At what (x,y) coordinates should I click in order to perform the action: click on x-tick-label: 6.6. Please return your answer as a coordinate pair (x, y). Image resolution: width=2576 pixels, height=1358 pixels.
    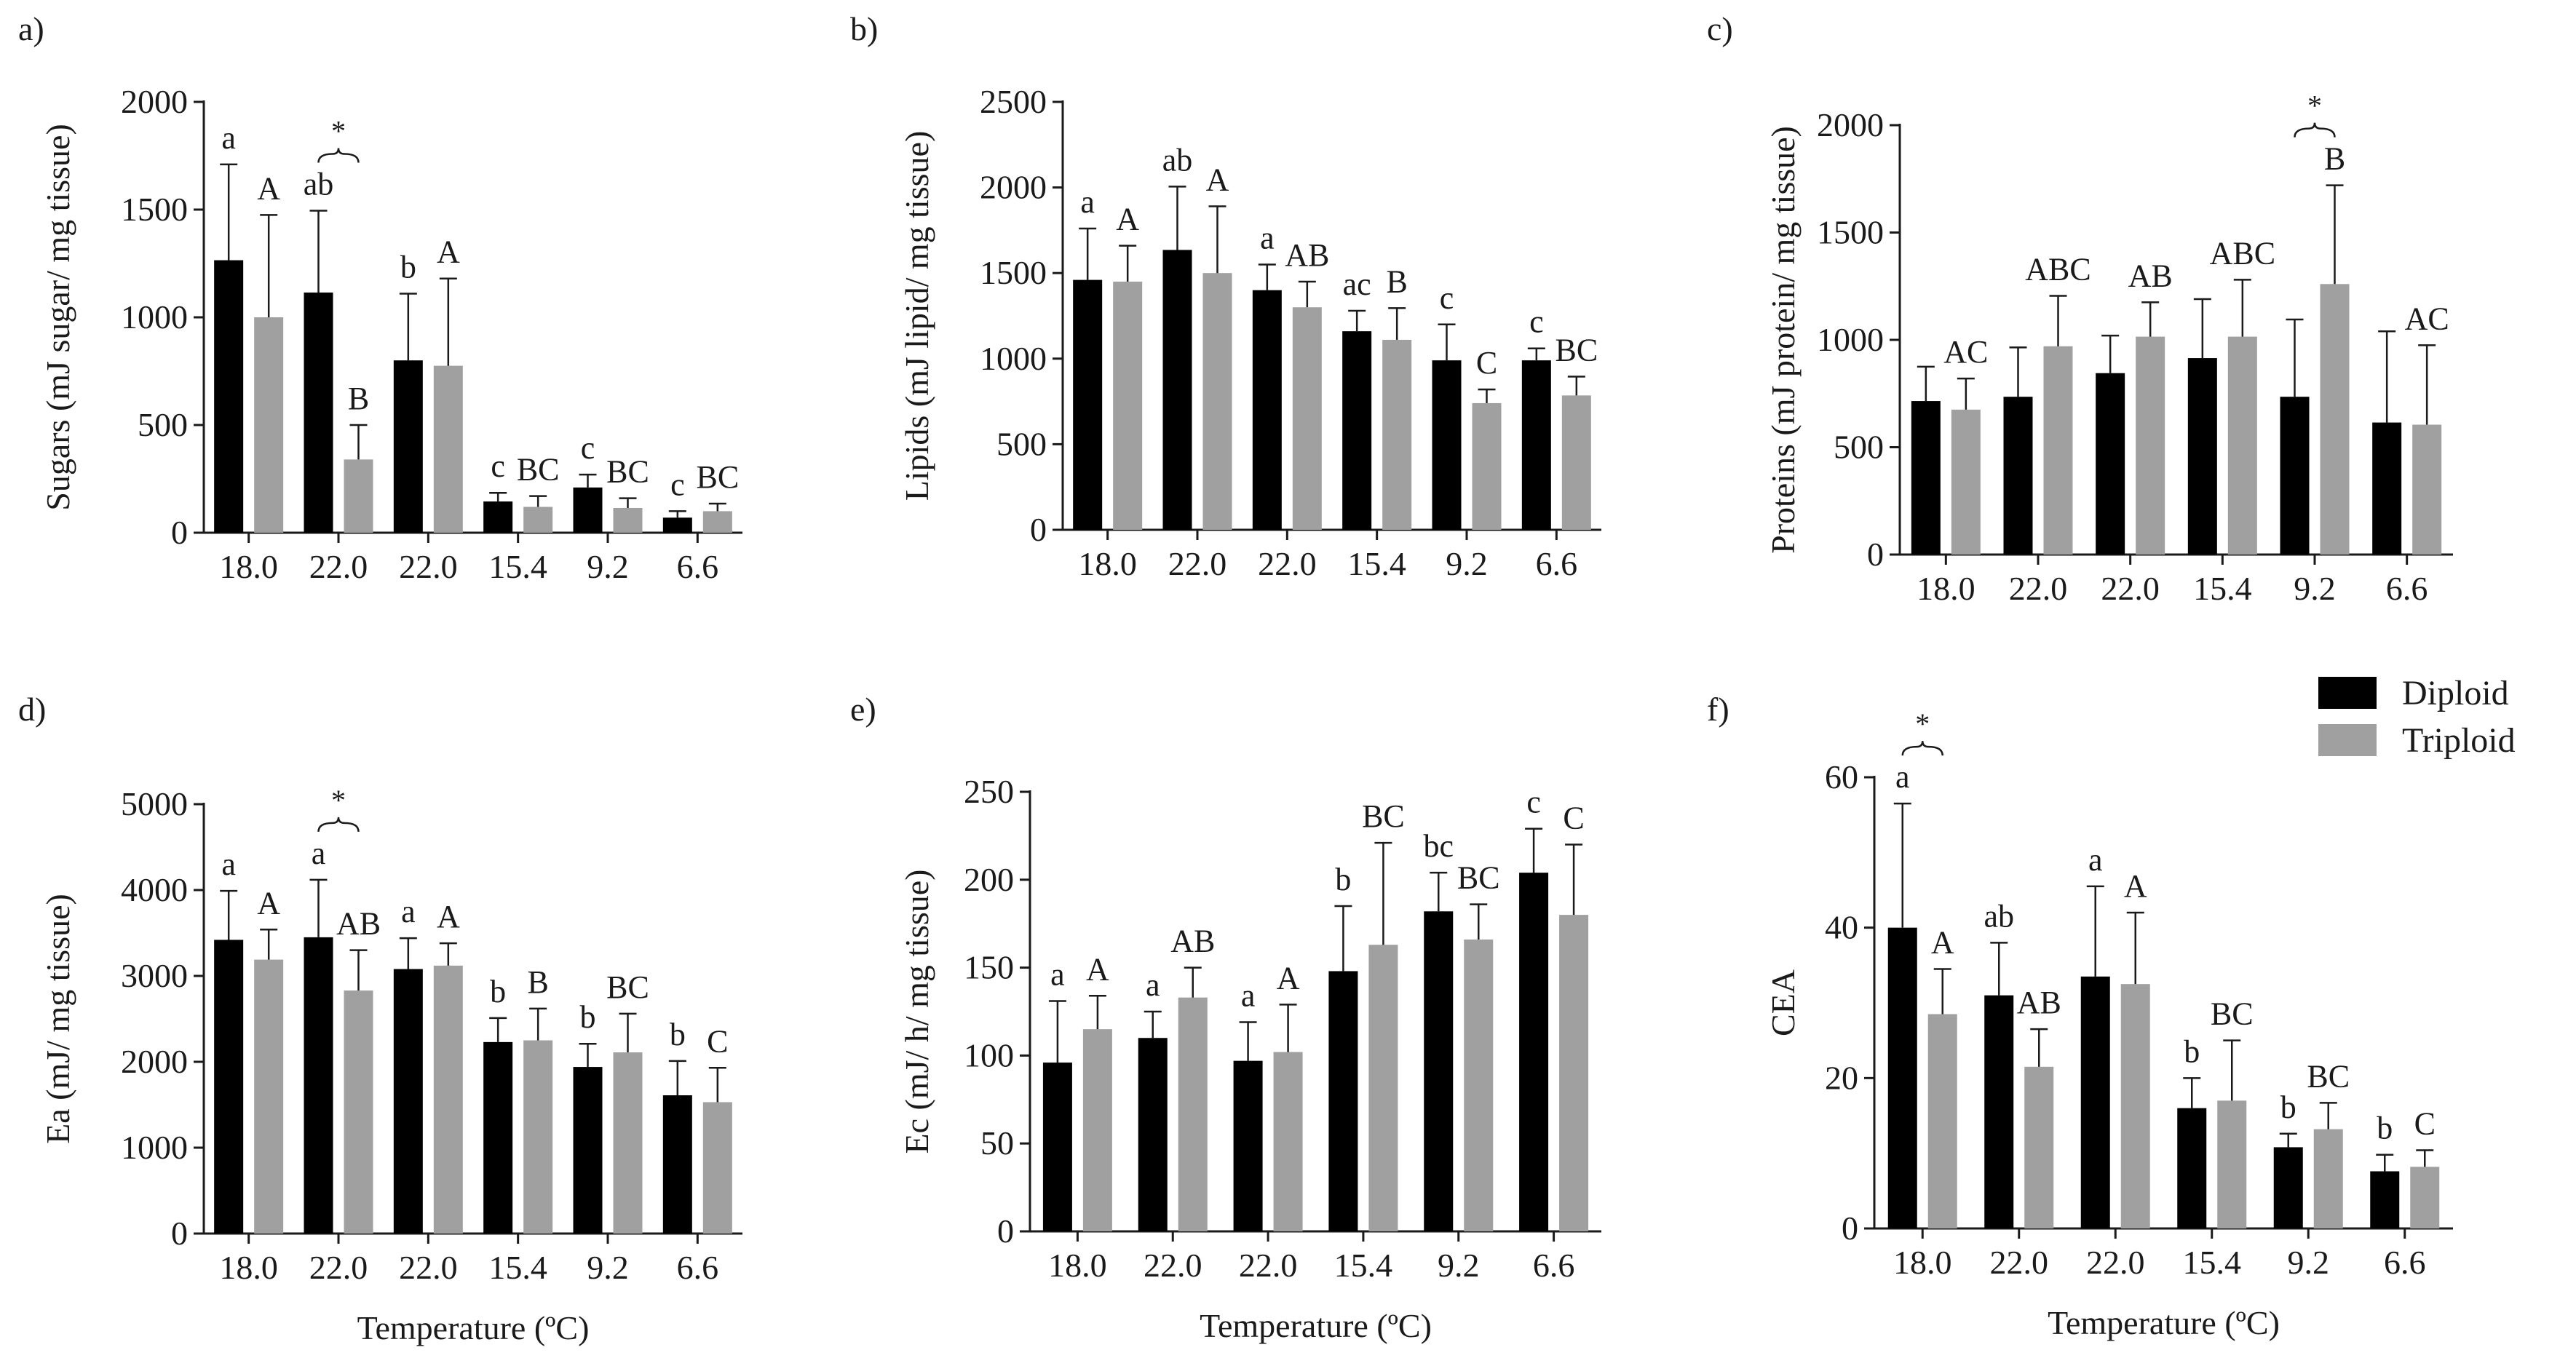
    Looking at the image, I should click on (698, 566).